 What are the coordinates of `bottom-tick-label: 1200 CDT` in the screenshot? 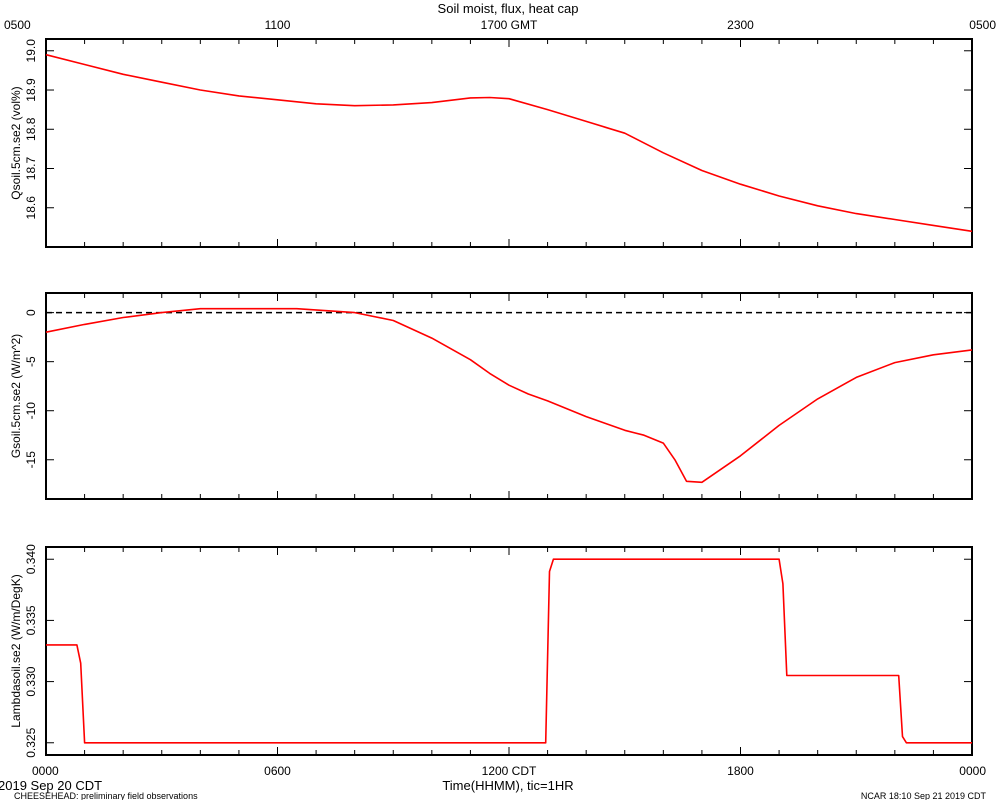 It's located at (509, 771).